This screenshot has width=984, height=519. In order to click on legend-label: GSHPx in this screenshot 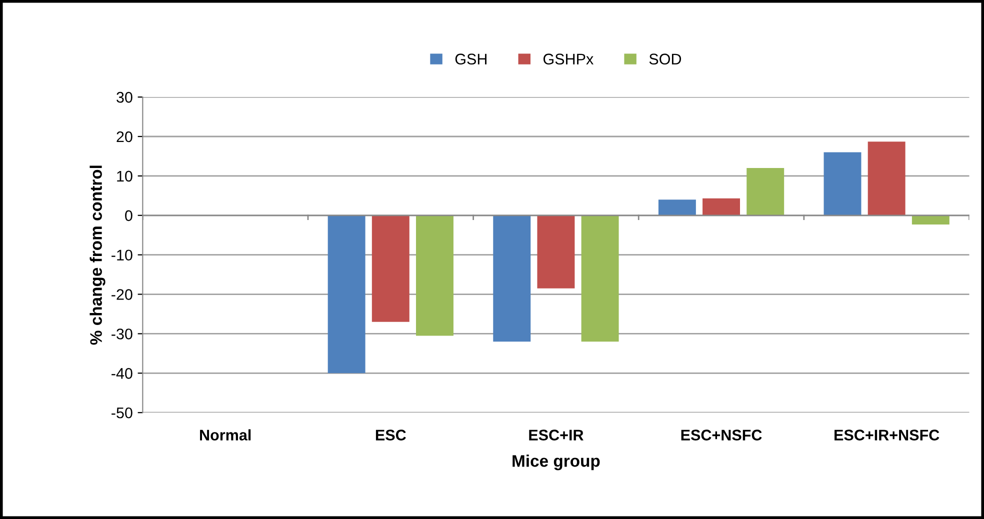, I will do `click(568, 59)`.